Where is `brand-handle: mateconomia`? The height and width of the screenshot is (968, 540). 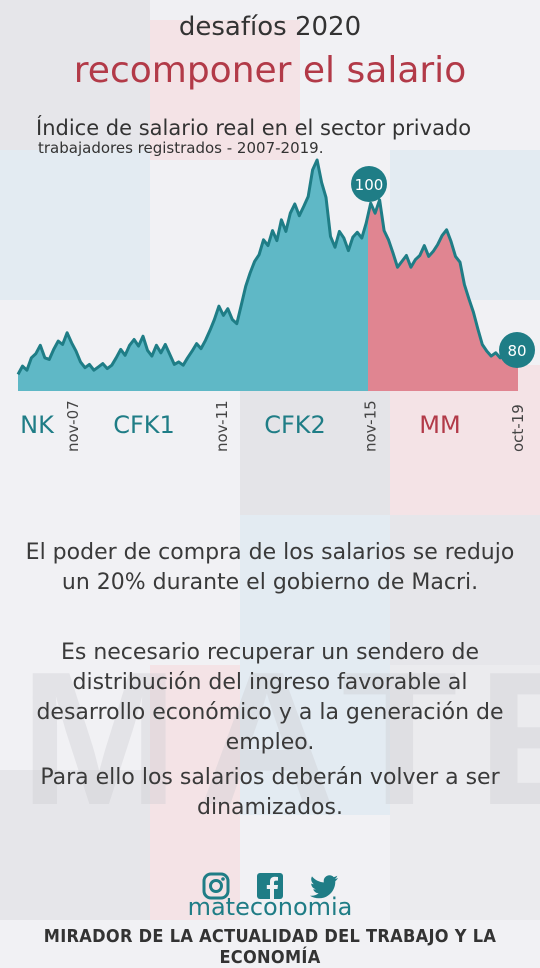
brand-handle: mateconomia is located at coordinates (270, 907).